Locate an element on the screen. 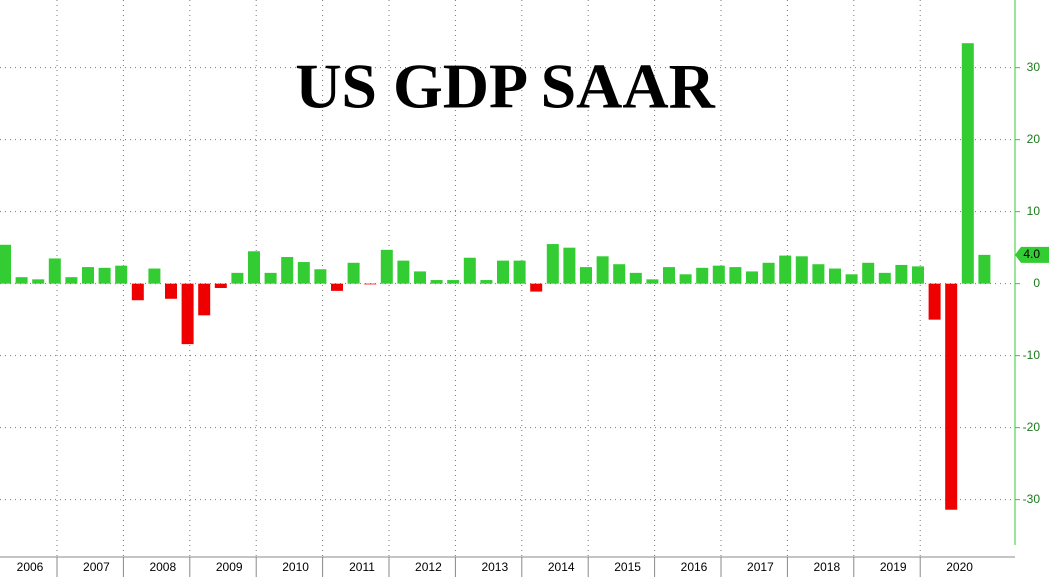 Image resolution: width=1049 pixels, height=577 pixels. last-value-tag is located at coordinates (1032, 254).